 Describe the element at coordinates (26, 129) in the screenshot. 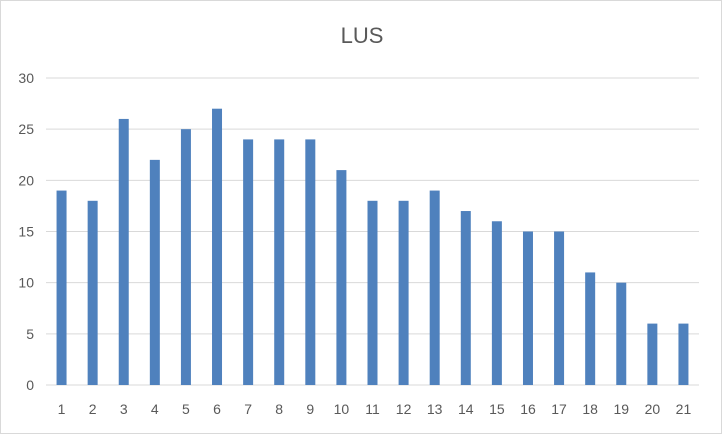

I see `y-tick-label: 25` at that location.